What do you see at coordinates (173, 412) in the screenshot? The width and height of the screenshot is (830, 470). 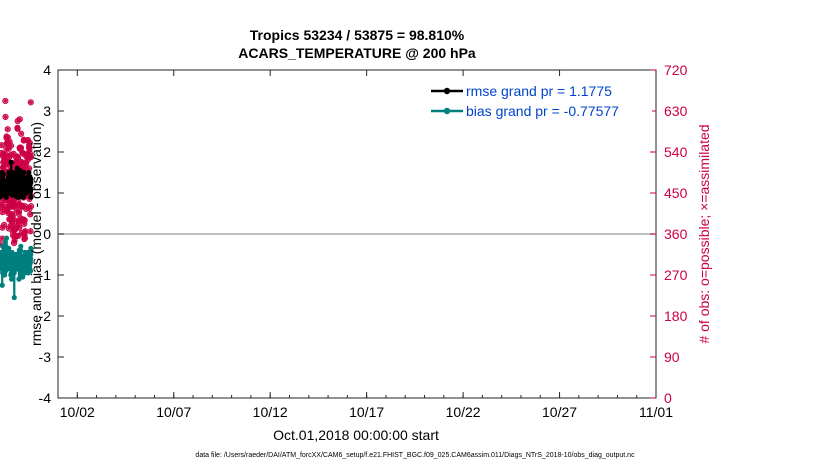 I see `x-tick-label: 10/07` at bounding box center [173, 412].